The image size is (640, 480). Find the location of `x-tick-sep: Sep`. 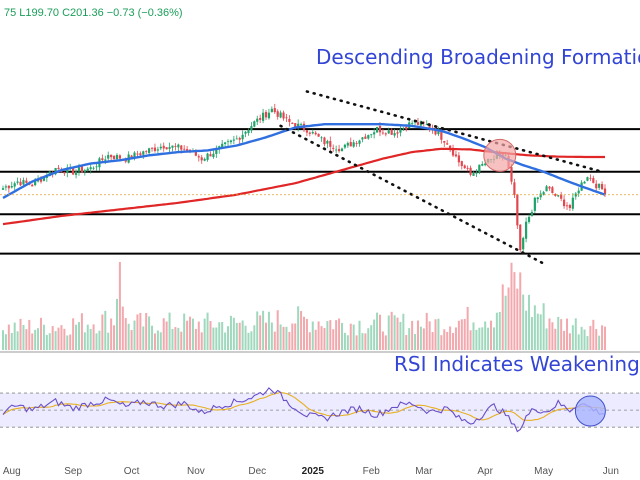

x-tick-sep: Sep is located at coordinates (73, 471).